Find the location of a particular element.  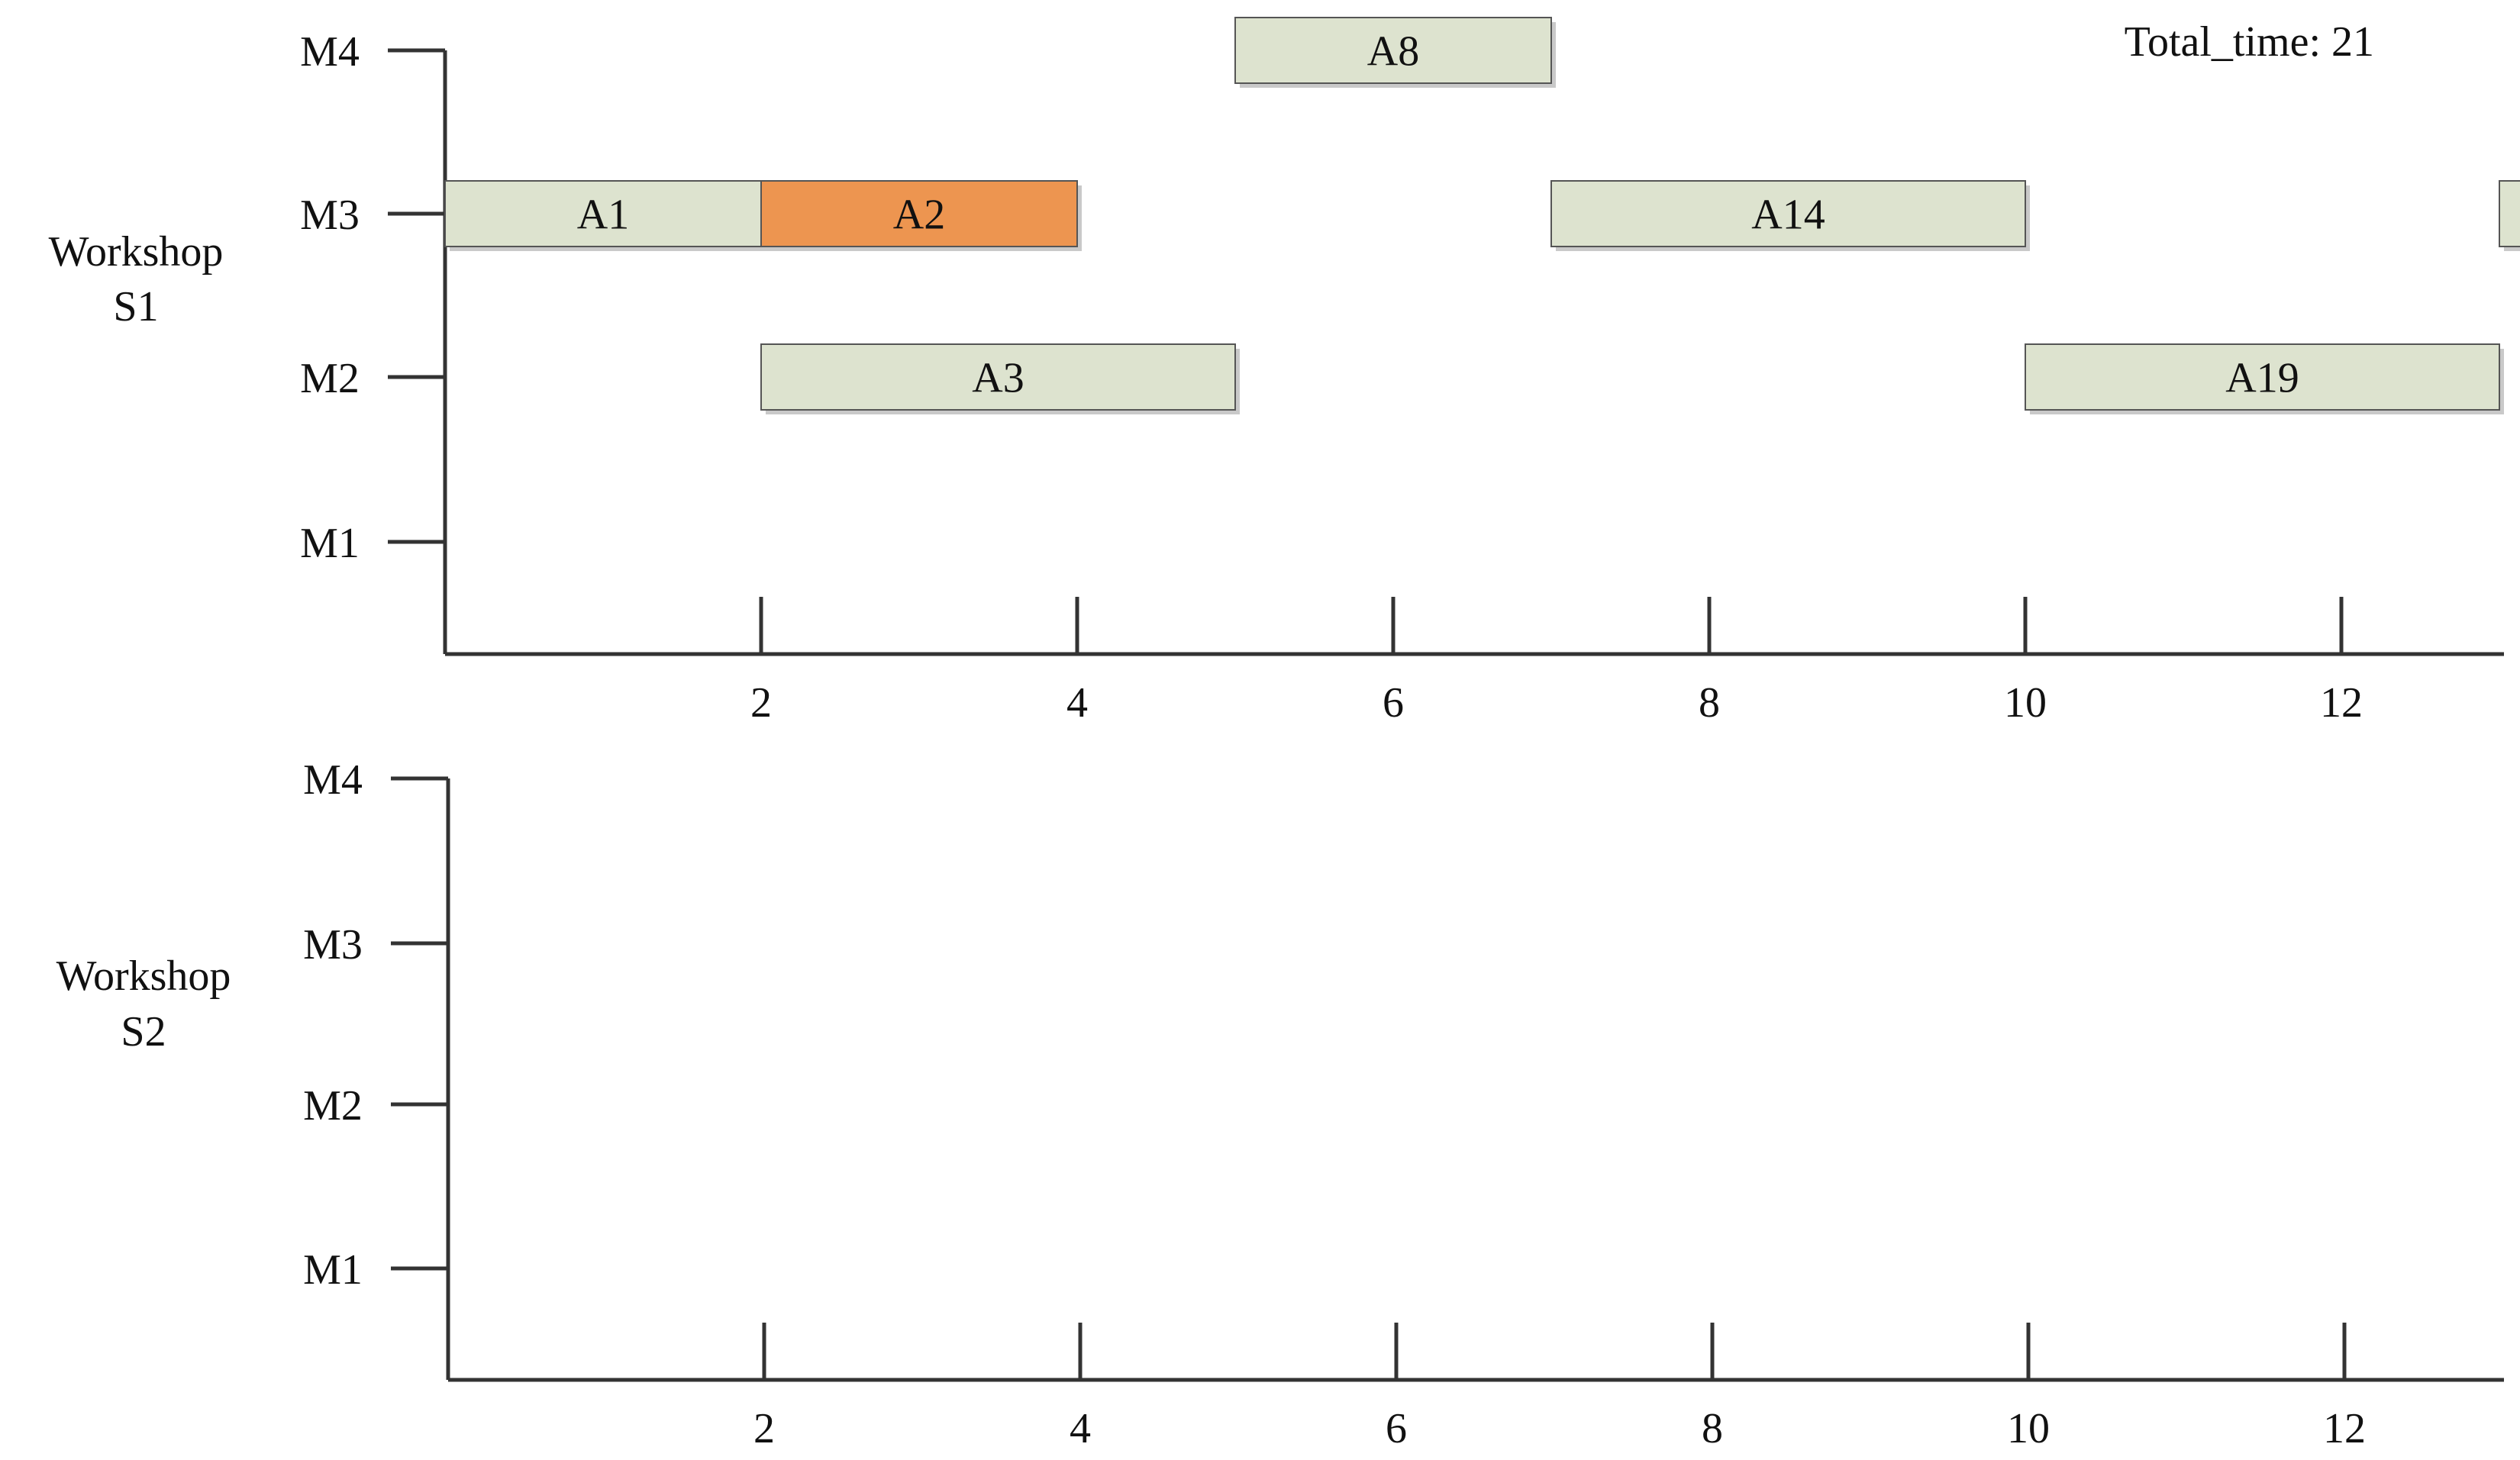

task-label: A2 is located at coordinates (919, 215).